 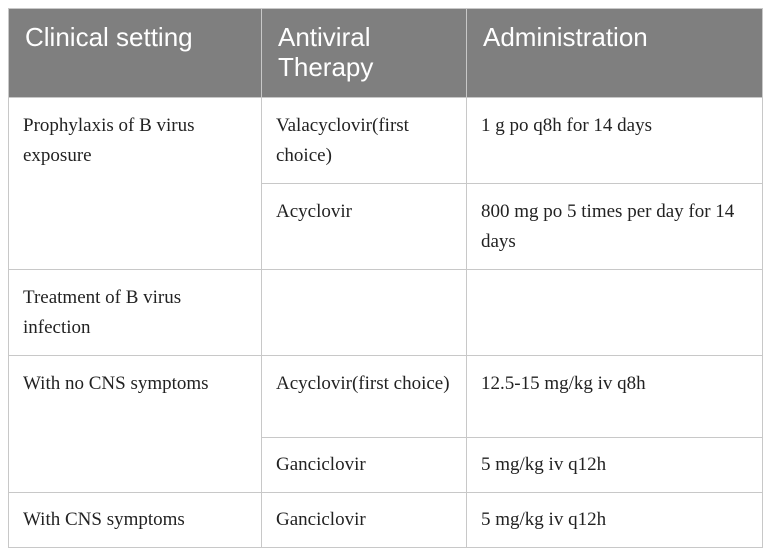 I want to click on cell-clinical-setting: With no CNS symptoms, so click(x=135, y=424).